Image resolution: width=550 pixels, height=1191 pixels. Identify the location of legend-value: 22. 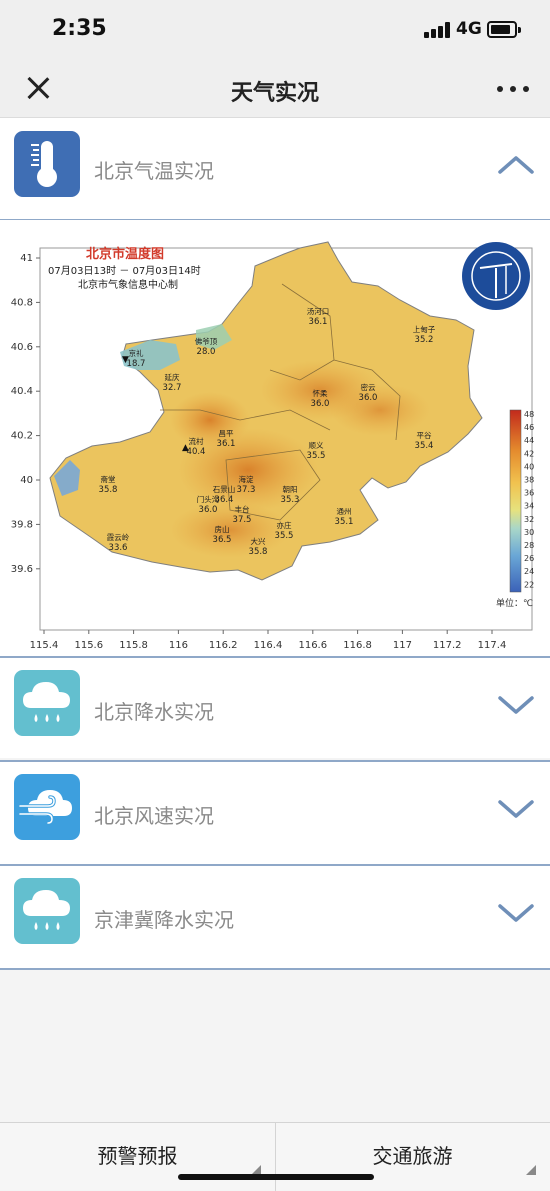
(529, 584).